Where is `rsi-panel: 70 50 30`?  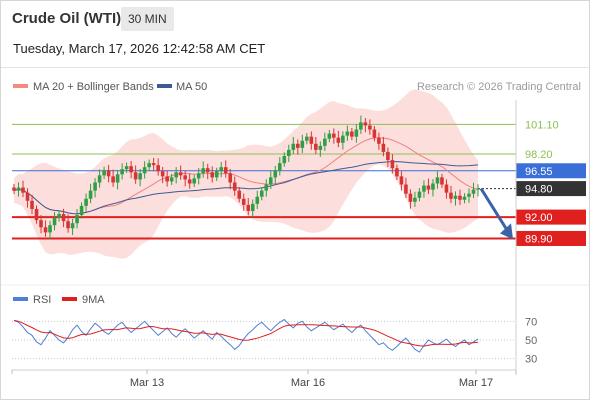 rsi-panel: 70 50 30 is located at coordinates (274, 341).